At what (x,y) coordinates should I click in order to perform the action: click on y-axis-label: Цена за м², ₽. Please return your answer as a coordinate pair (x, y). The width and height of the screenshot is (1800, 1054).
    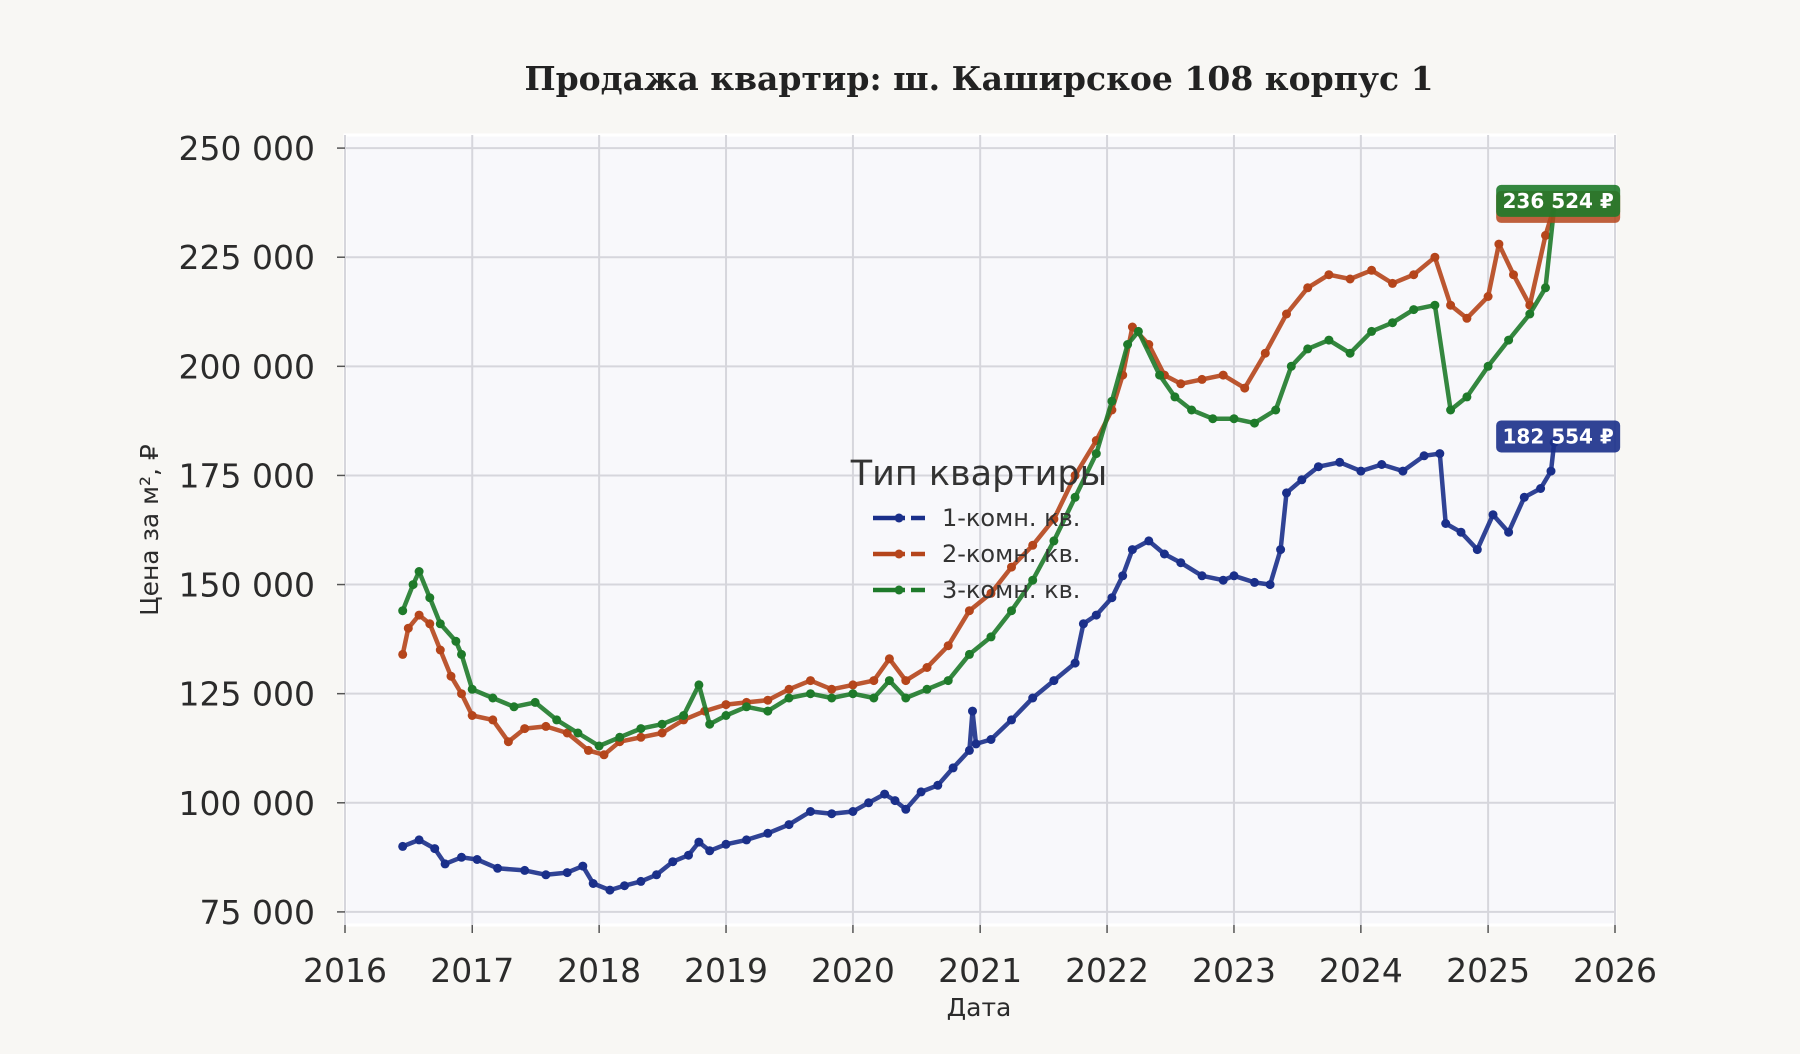
    Looking at the image, I should click on (149, 530).